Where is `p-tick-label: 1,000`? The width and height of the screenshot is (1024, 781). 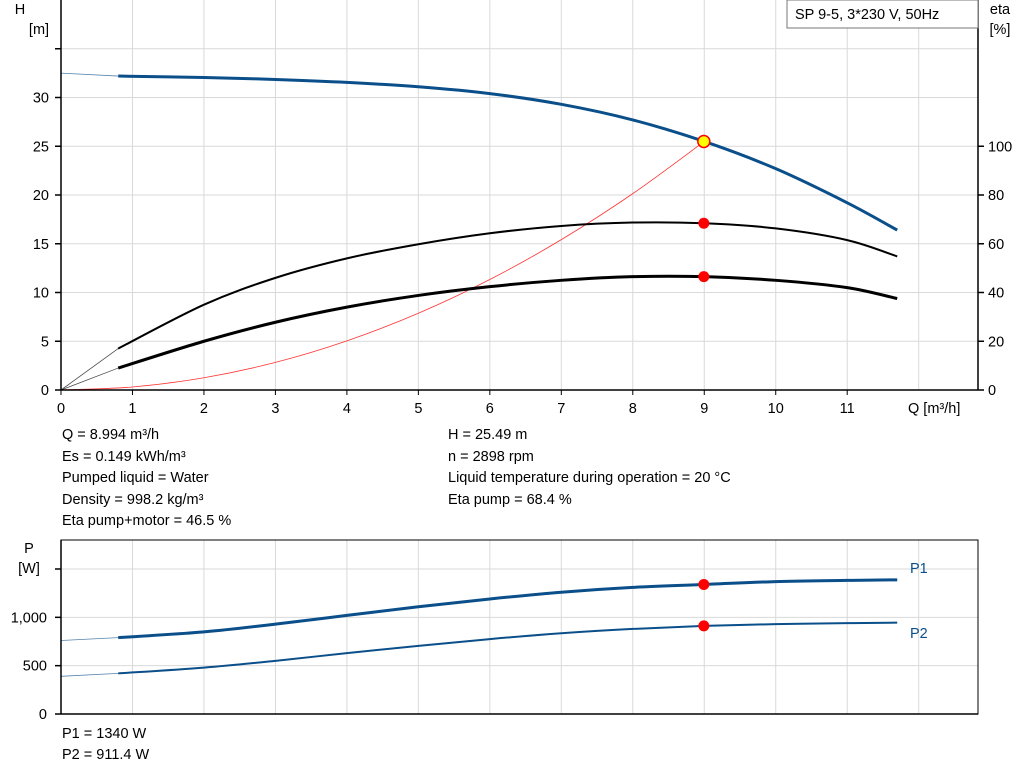 p-tick-label: 1,000 is located at coordinates (29, 618).